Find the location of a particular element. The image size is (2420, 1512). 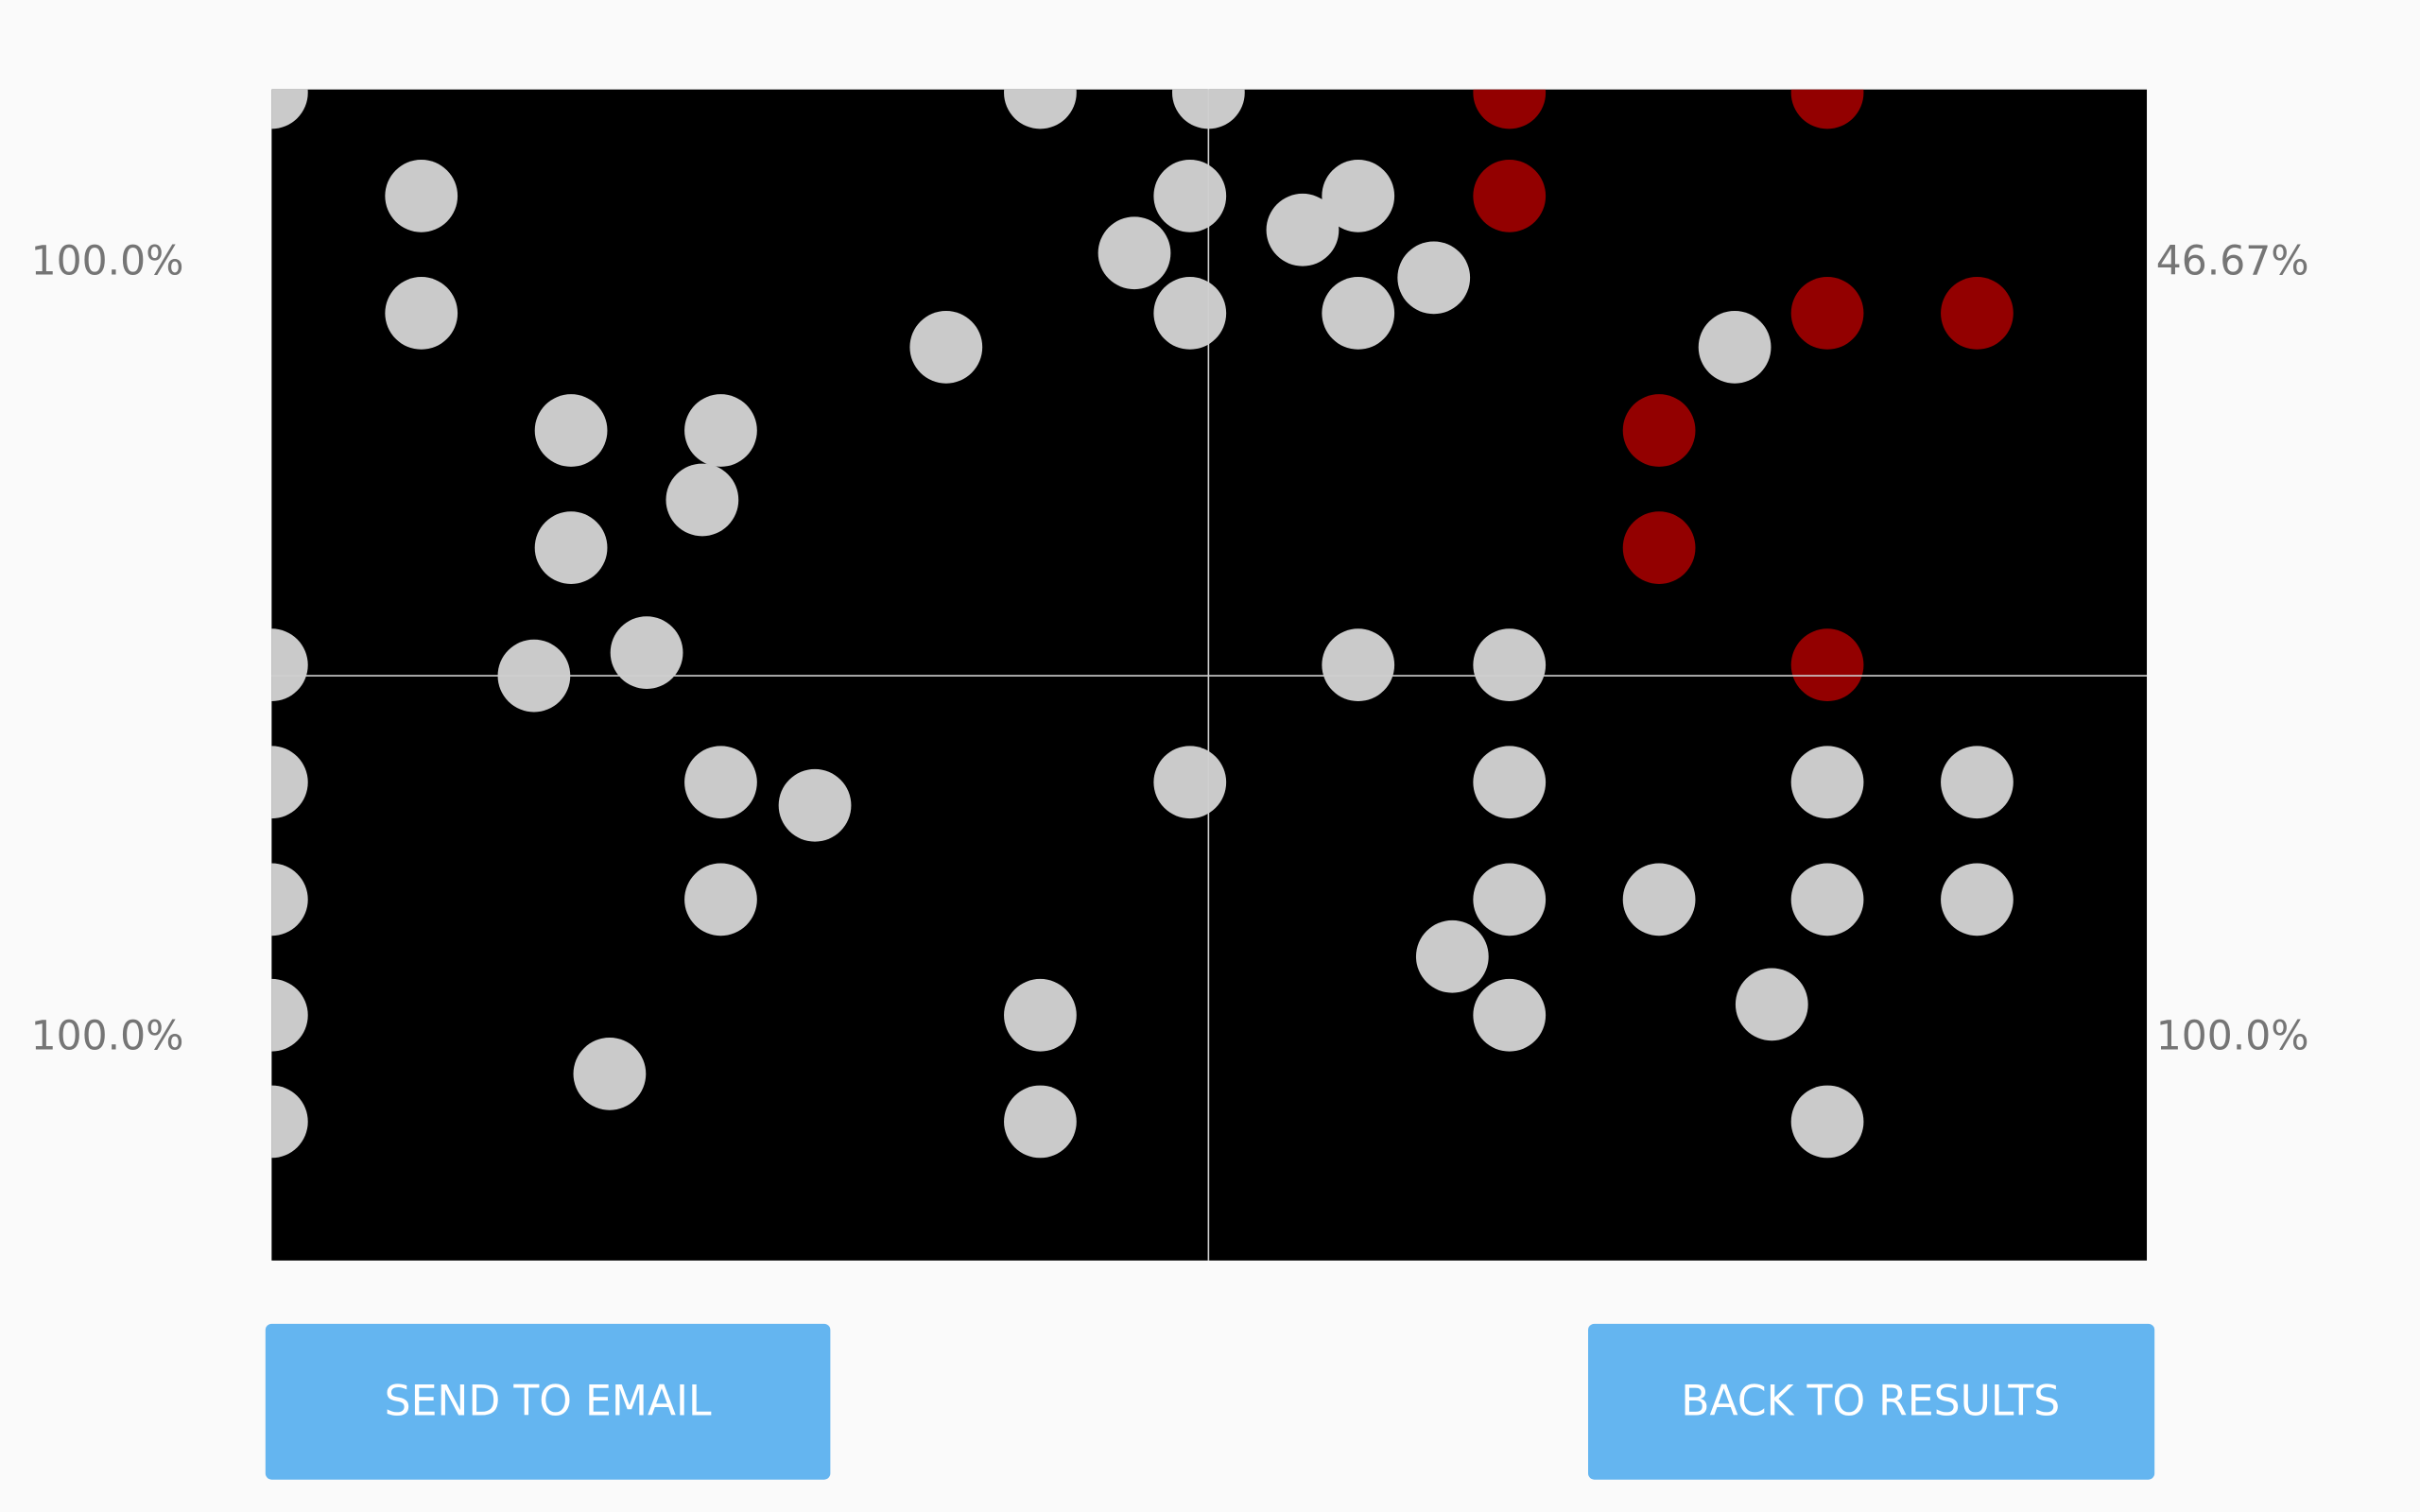

button-label: SEND TO EMAIL is located at coordinates (548, 1402).